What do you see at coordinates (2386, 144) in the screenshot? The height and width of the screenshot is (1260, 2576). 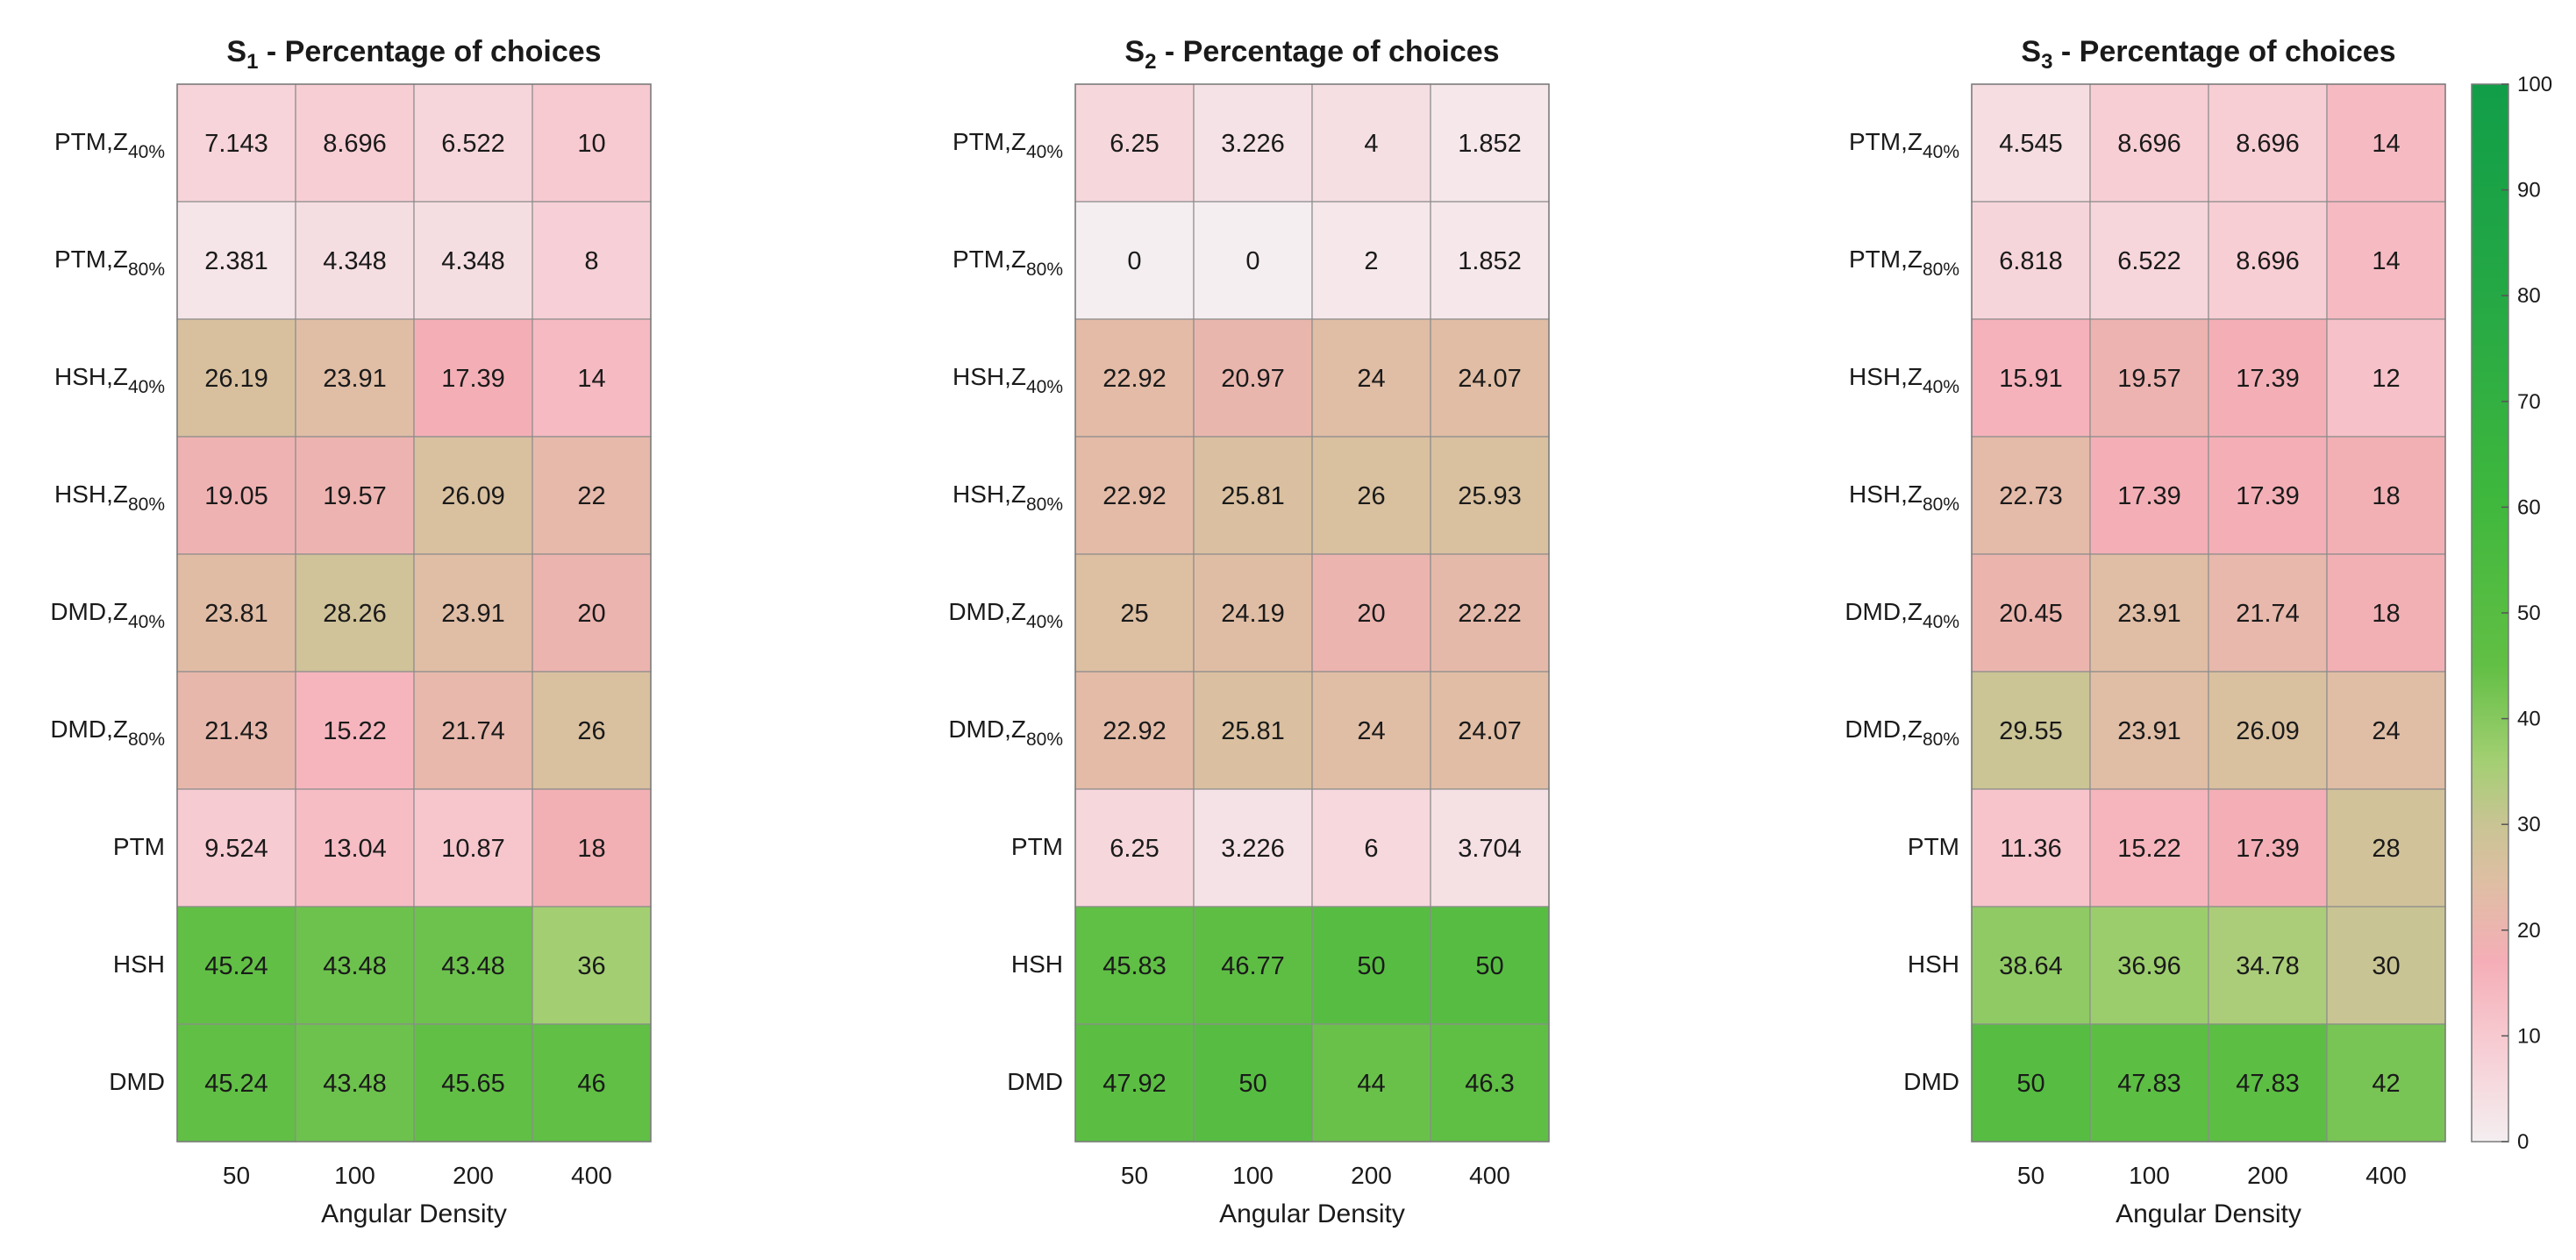 I see `cell-value: 14` at bounding box center [2386, 144].